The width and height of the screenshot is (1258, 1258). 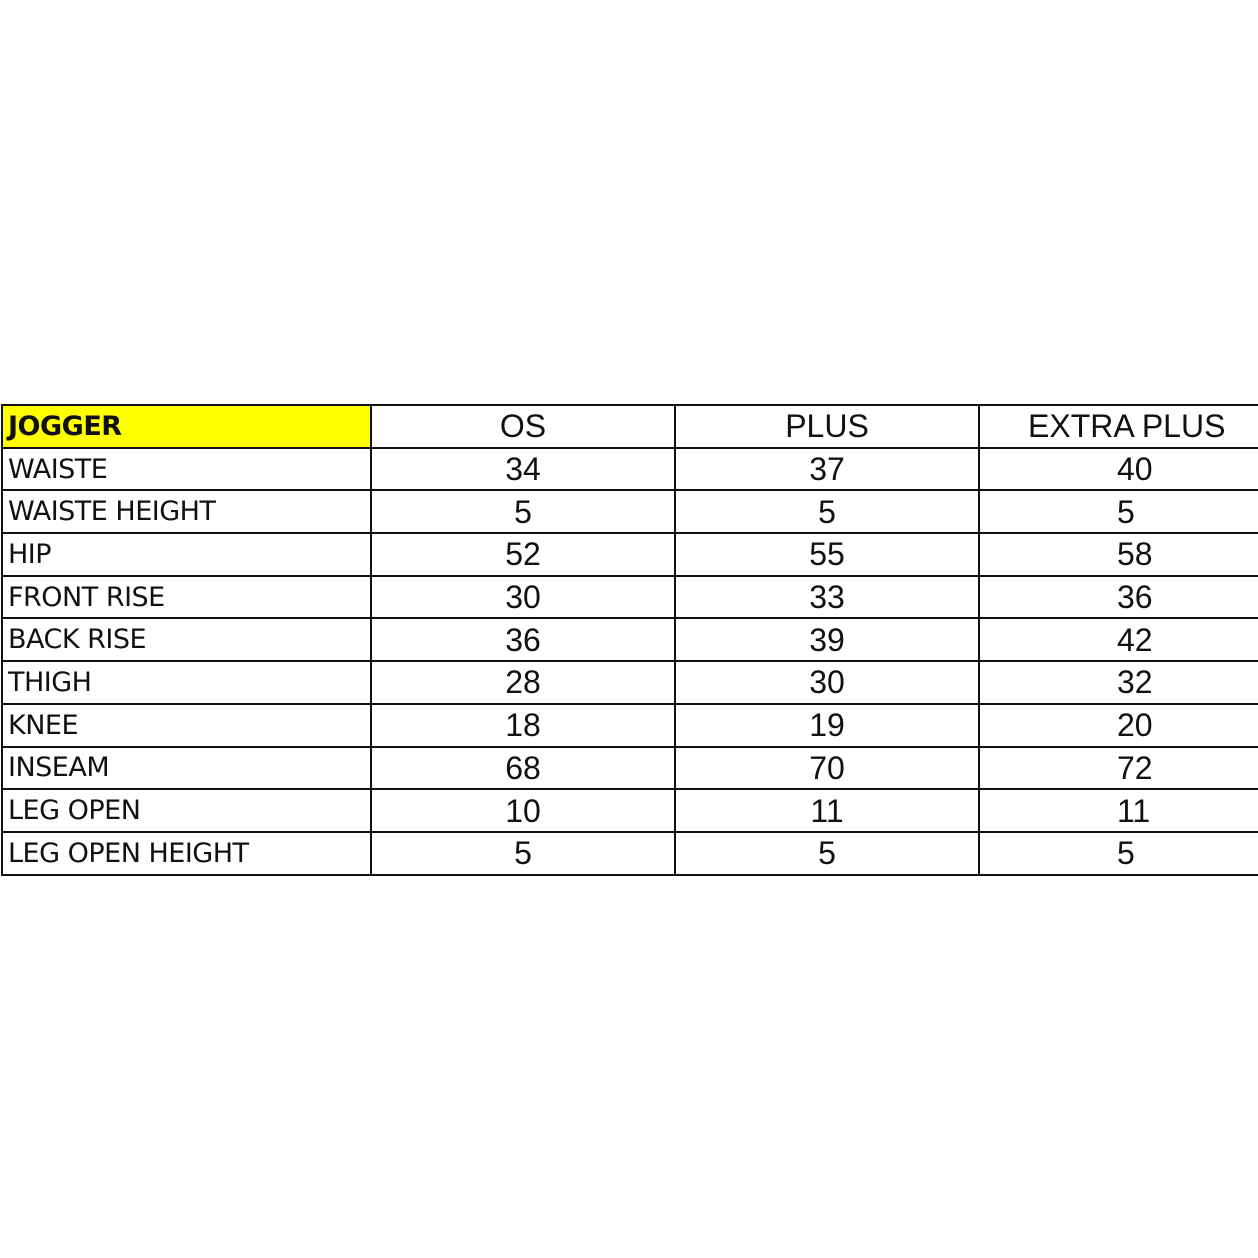 I want to click on row-label: LEG OPEN, so click(x=186, y=810).